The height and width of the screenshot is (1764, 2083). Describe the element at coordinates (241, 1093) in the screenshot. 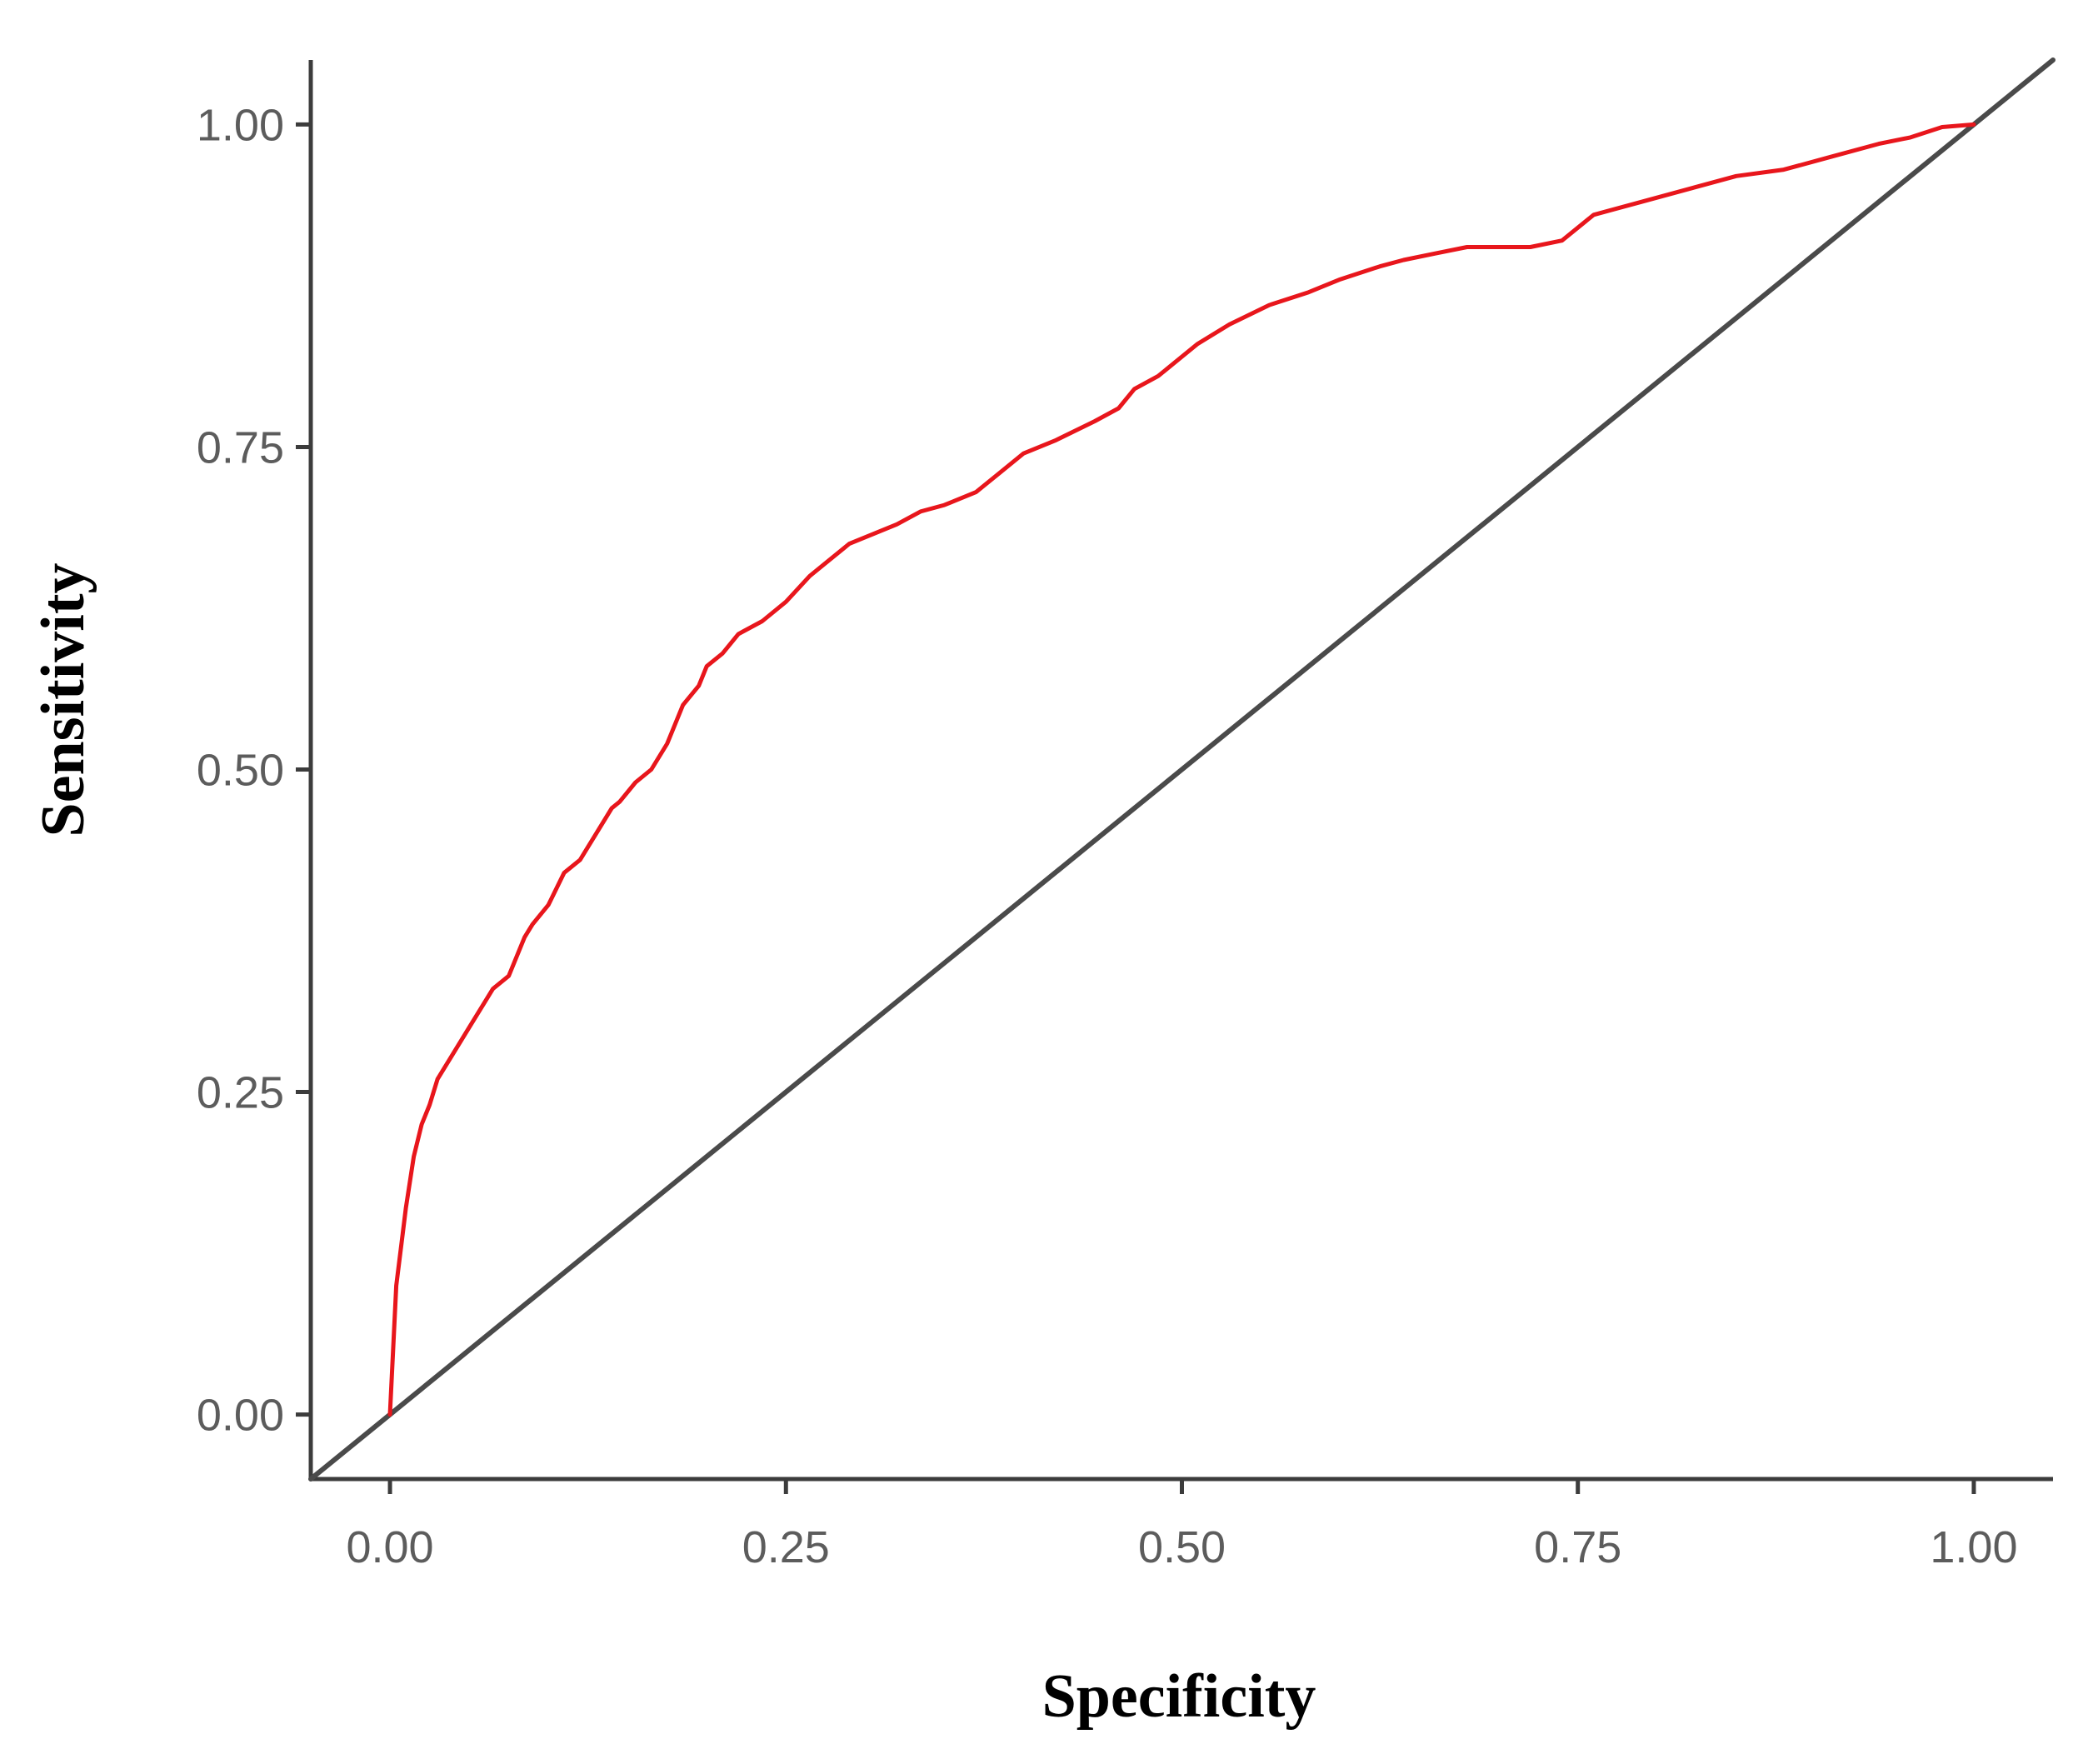

I see `y-tick-label: 0.25` at that location.